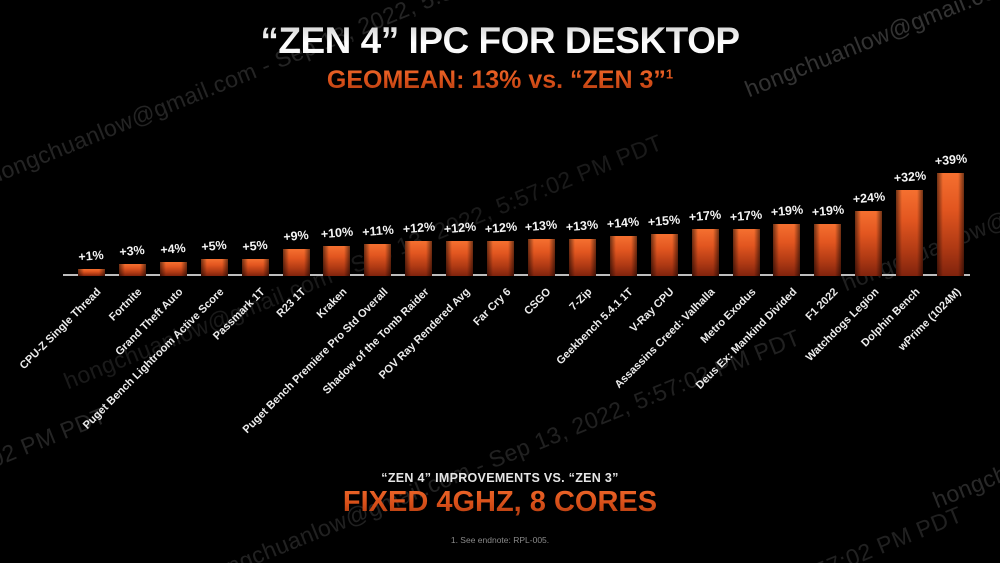  What do you see at coordinates (239, 314) in the screenshot?
I see `bar-category-label: Passmark 1T` at bounding box center [239, 314].